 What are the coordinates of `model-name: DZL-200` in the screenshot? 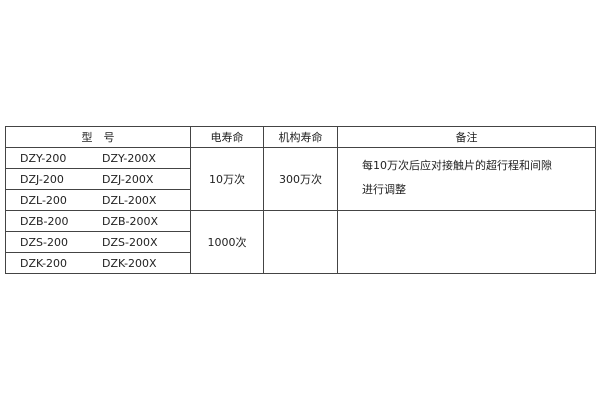 It's located at (43, 200).